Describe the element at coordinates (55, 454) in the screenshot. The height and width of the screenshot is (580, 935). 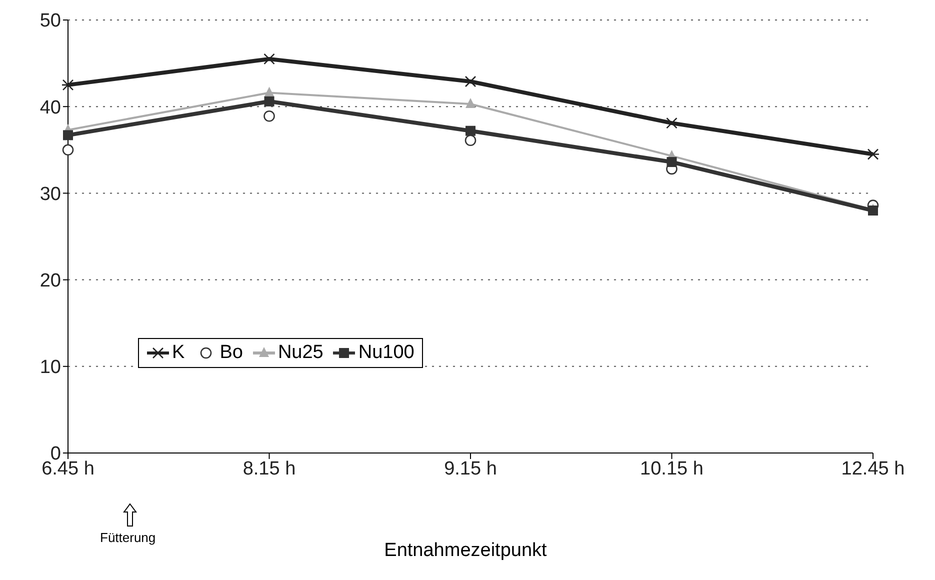
I see `y-tick-label: 0` at that location.